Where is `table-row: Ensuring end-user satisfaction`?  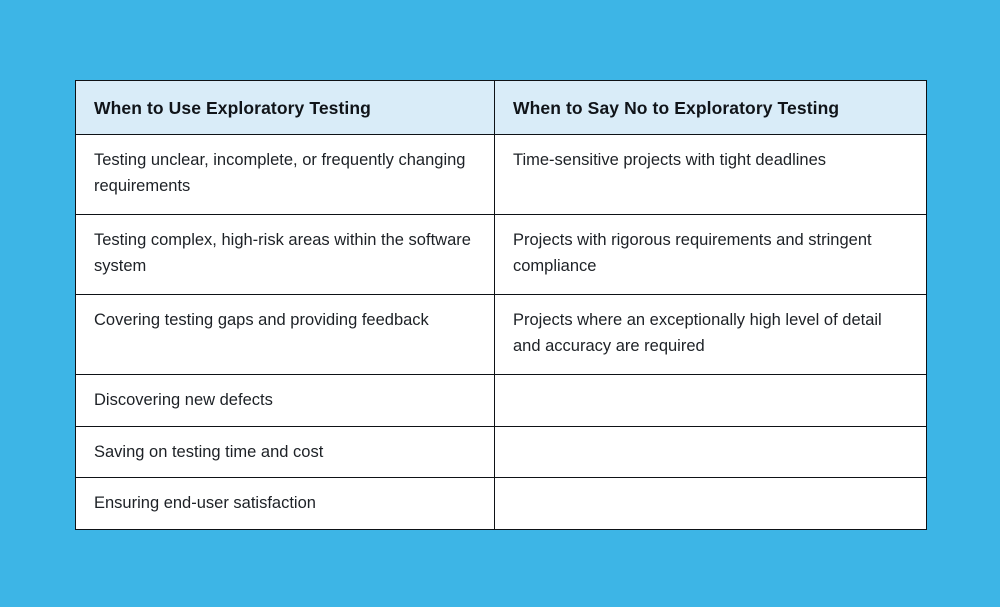 table-row: Ensuring end-user satisfaction is located at coordinates (501, 503).